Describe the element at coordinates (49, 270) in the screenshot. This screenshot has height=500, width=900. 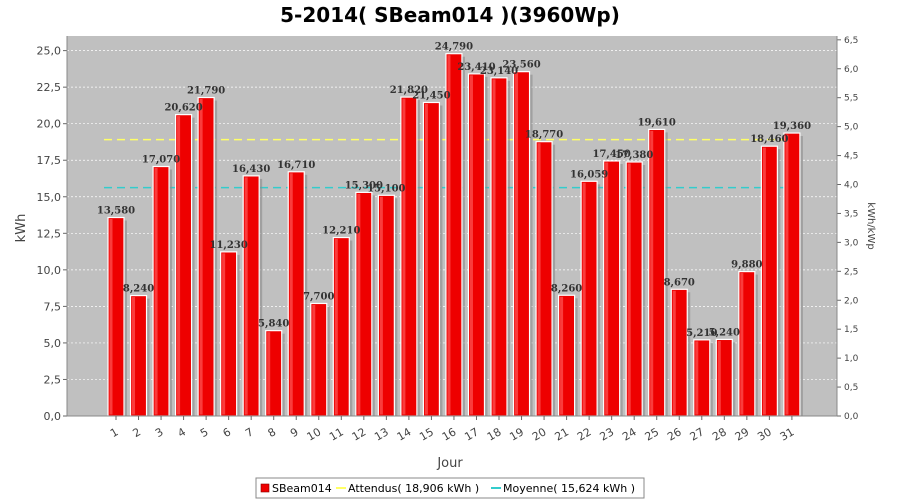
I see `y-tick-label: 10,0` at that location.